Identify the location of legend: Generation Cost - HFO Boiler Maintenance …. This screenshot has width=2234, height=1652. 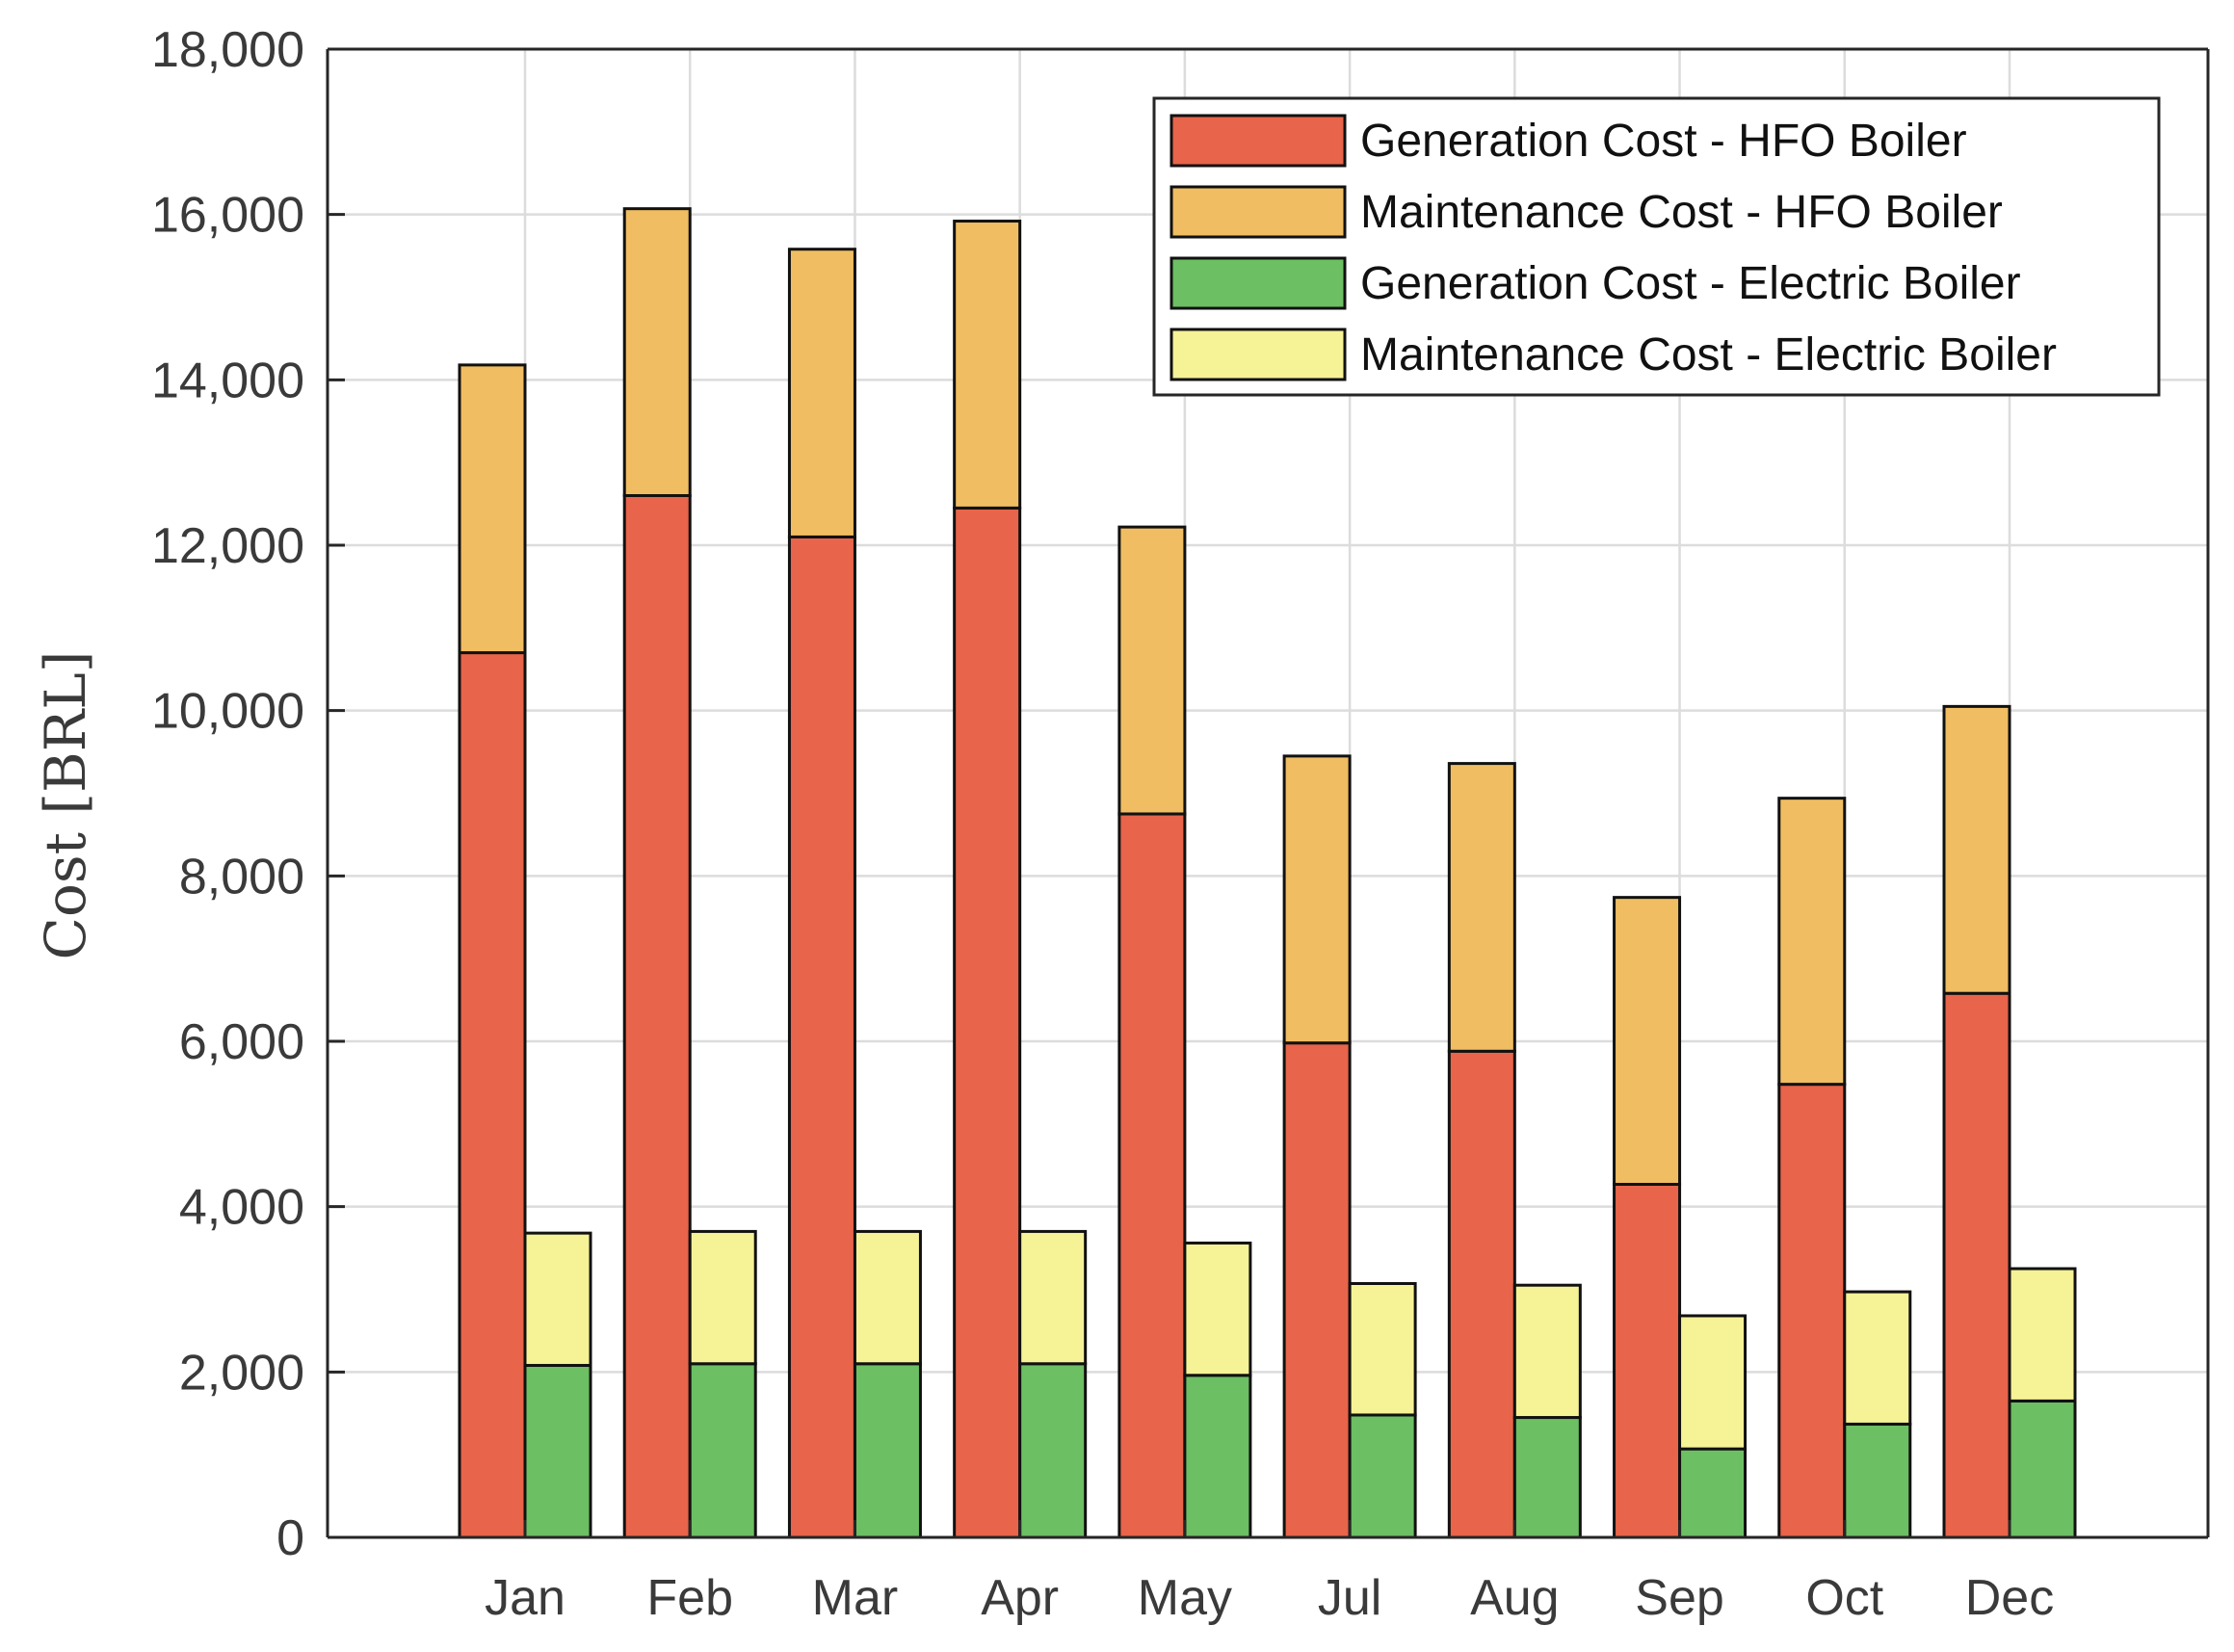
(1657, 246).